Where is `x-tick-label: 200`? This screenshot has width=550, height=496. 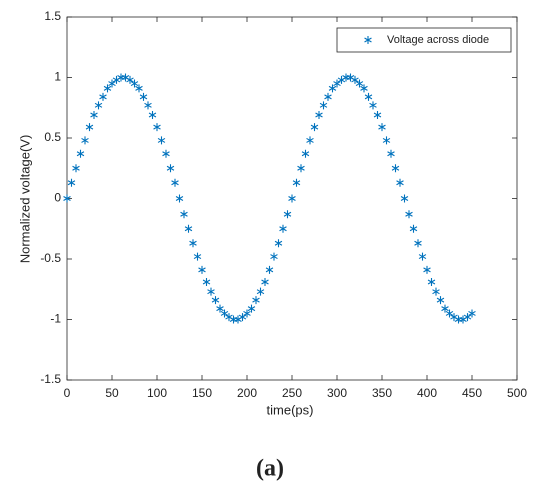 x-tick-label: 200 is located at coordinates (247, 393).